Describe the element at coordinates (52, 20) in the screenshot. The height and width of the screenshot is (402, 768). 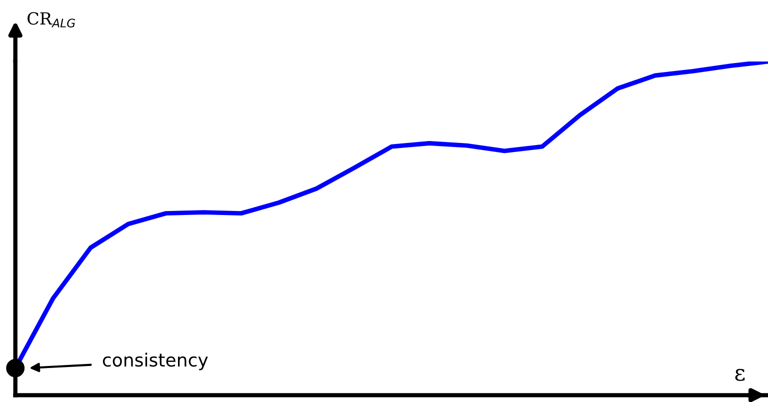
I see `y-axis-title: CR$_{ALG}$` at that location.